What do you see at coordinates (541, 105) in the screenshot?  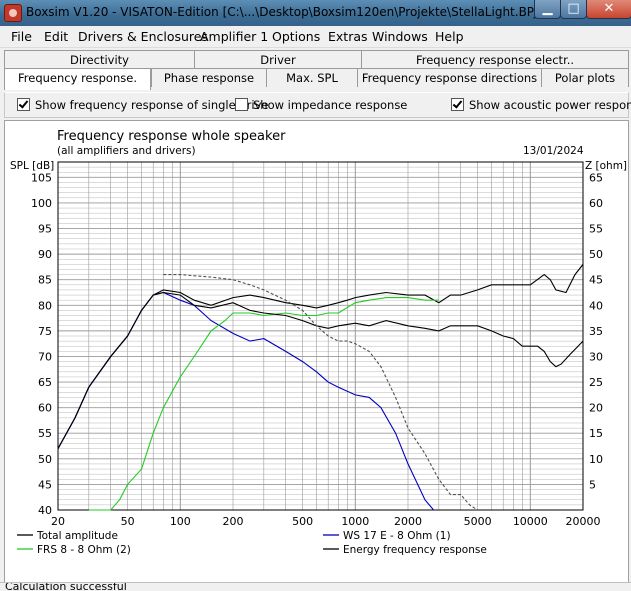 I see `option-acoustic-power: Show acoustic power response` at bounding box center [541, 105].